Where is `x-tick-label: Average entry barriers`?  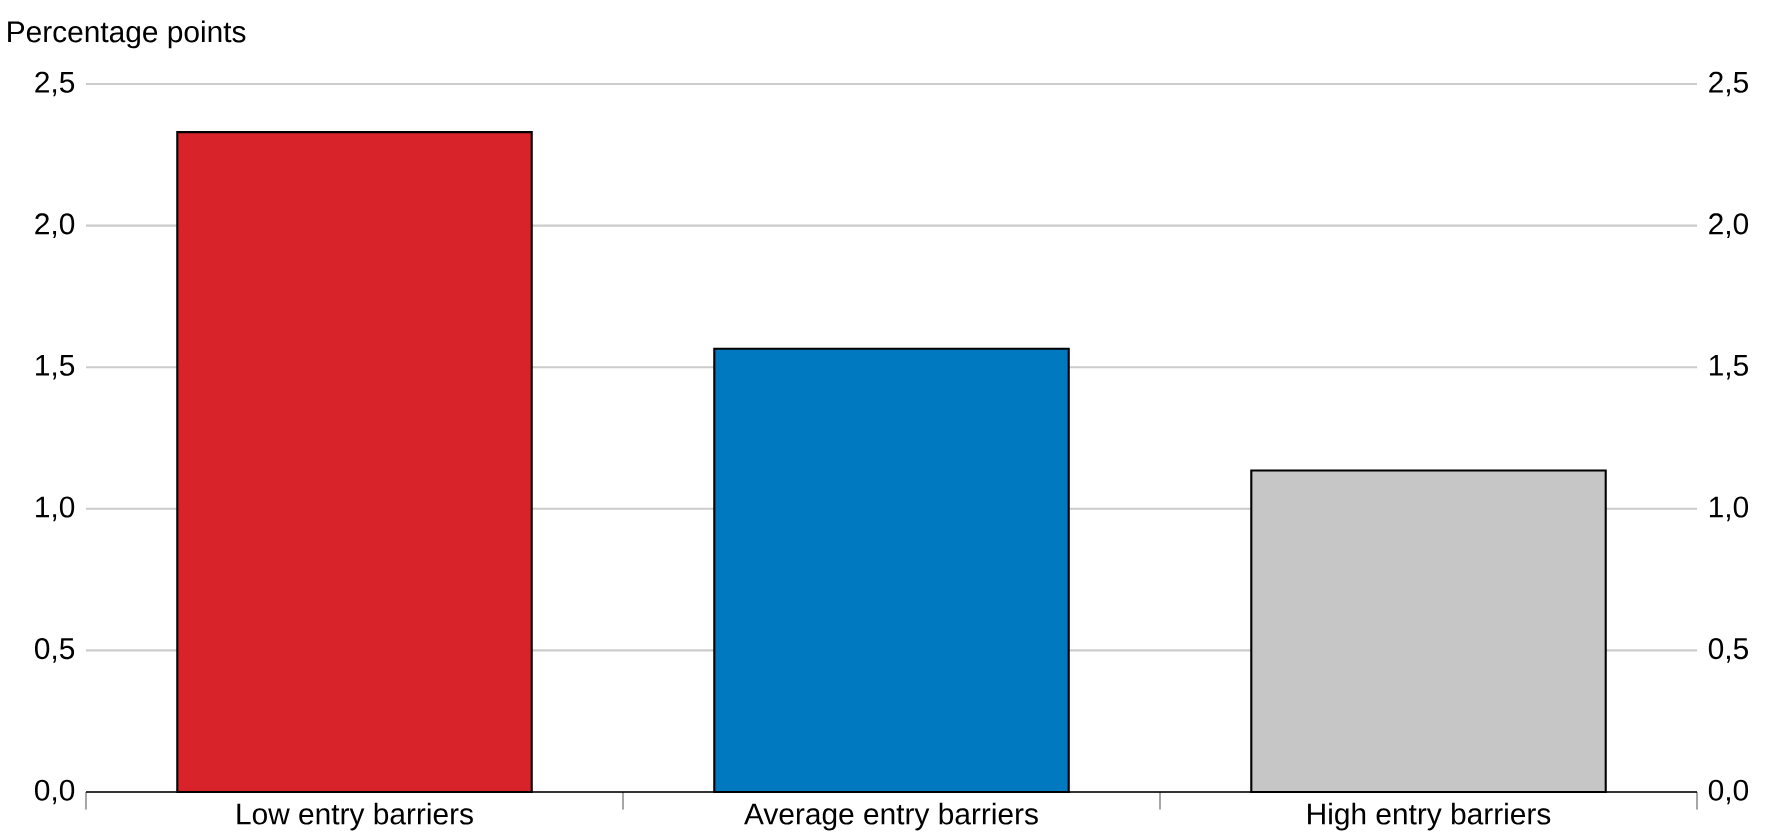 x-tick-label: Average entry barriers is located at coordinates (891, 816).